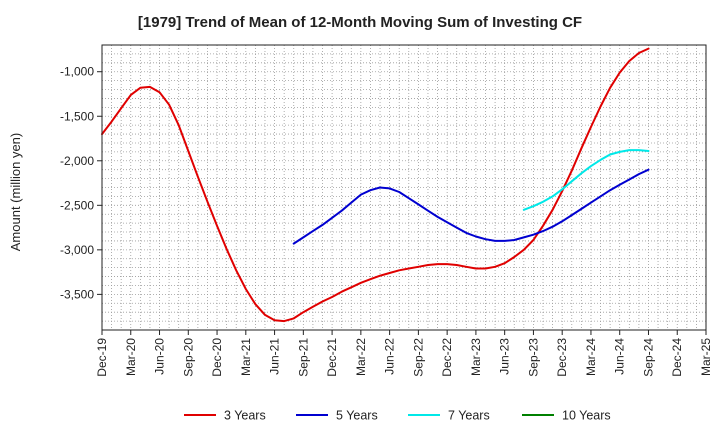 This screenshot has height=440, width=720. Describe the element at coordinates (562, 357) in the screenshot. I see `x-tick-label: Dec-23` at that location.